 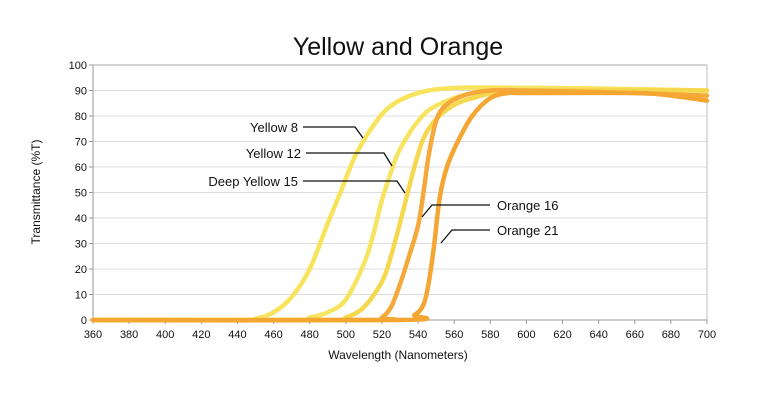 What do you see at coordinates (81, 168) in the screenshot?
I see `y-tick-label: 60` at bounding box center [81, 168].